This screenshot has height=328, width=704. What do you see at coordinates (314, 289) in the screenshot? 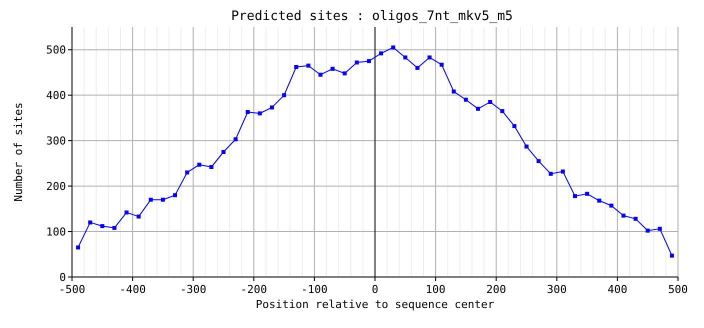
I see `x-tick-label: -100` at bounding box center [314, 289].